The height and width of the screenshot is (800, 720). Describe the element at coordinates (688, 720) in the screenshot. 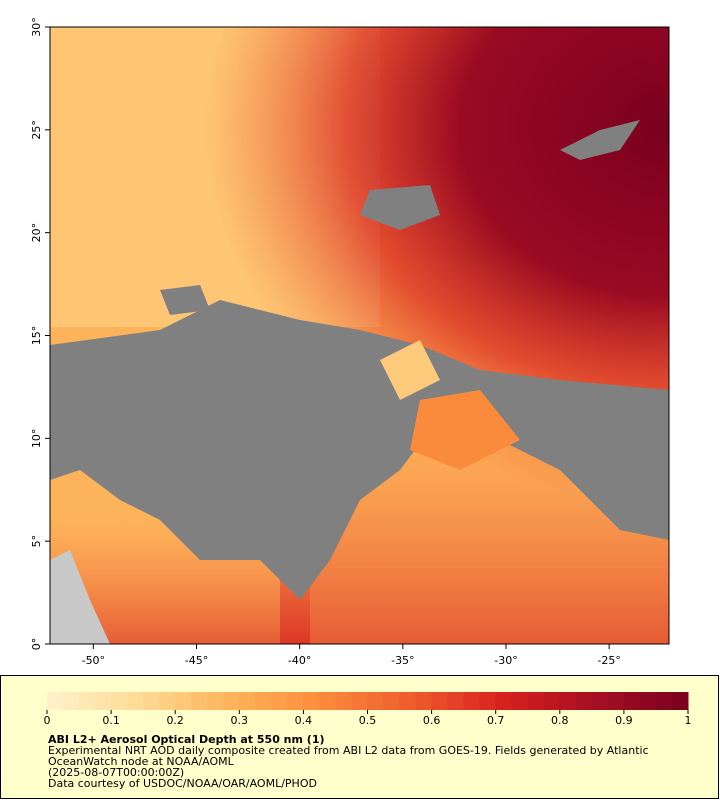

I see `colorbar-tick-label: 1` at that location.